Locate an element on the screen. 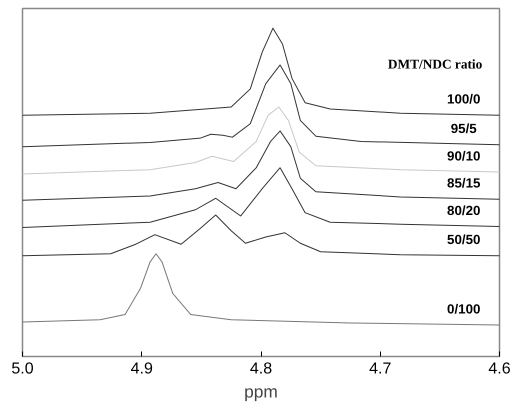 The height and width of the screenshot is (404, 513). x-tick-label: 4.9 is located at coordinates (141, 369).